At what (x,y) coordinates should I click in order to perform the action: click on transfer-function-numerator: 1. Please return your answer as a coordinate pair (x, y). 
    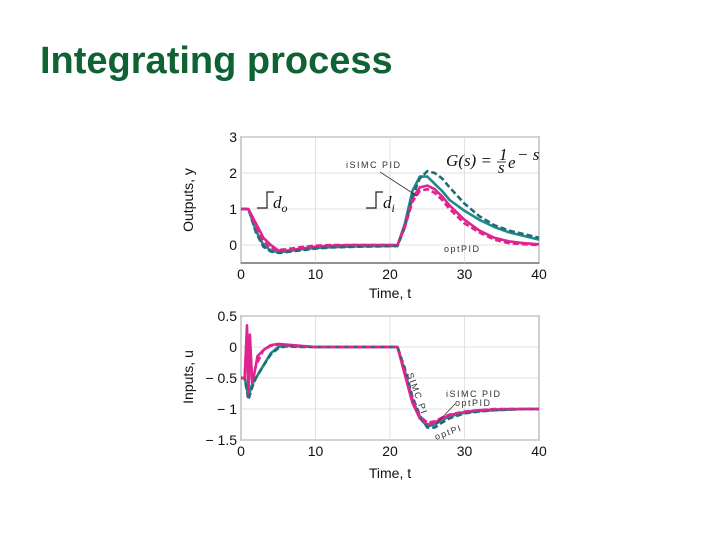
    Looking at the image, I should click on (503, 154).